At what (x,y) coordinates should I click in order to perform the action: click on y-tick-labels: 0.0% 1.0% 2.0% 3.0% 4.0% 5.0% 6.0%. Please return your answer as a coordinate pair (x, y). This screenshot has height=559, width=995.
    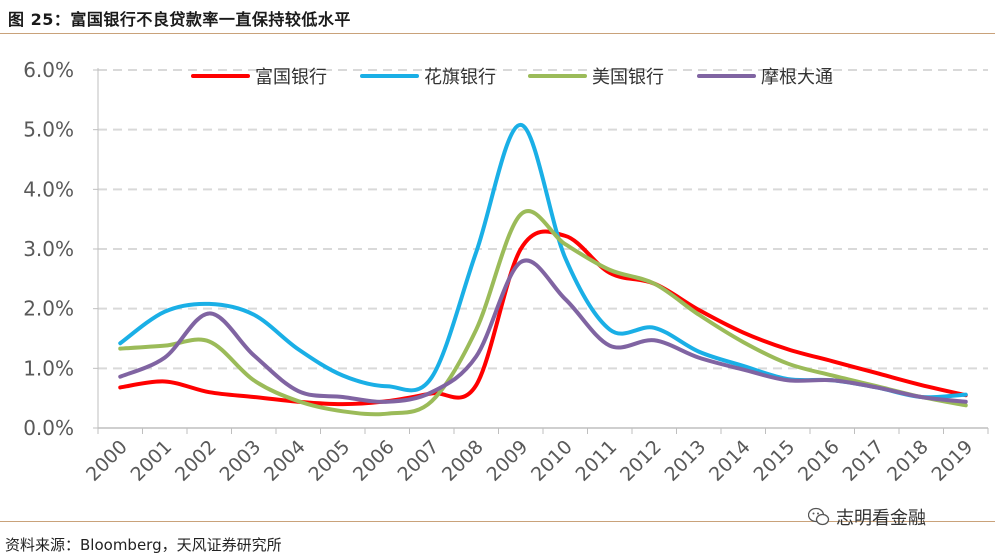
    Looking at the image, I should click on (48, 249).